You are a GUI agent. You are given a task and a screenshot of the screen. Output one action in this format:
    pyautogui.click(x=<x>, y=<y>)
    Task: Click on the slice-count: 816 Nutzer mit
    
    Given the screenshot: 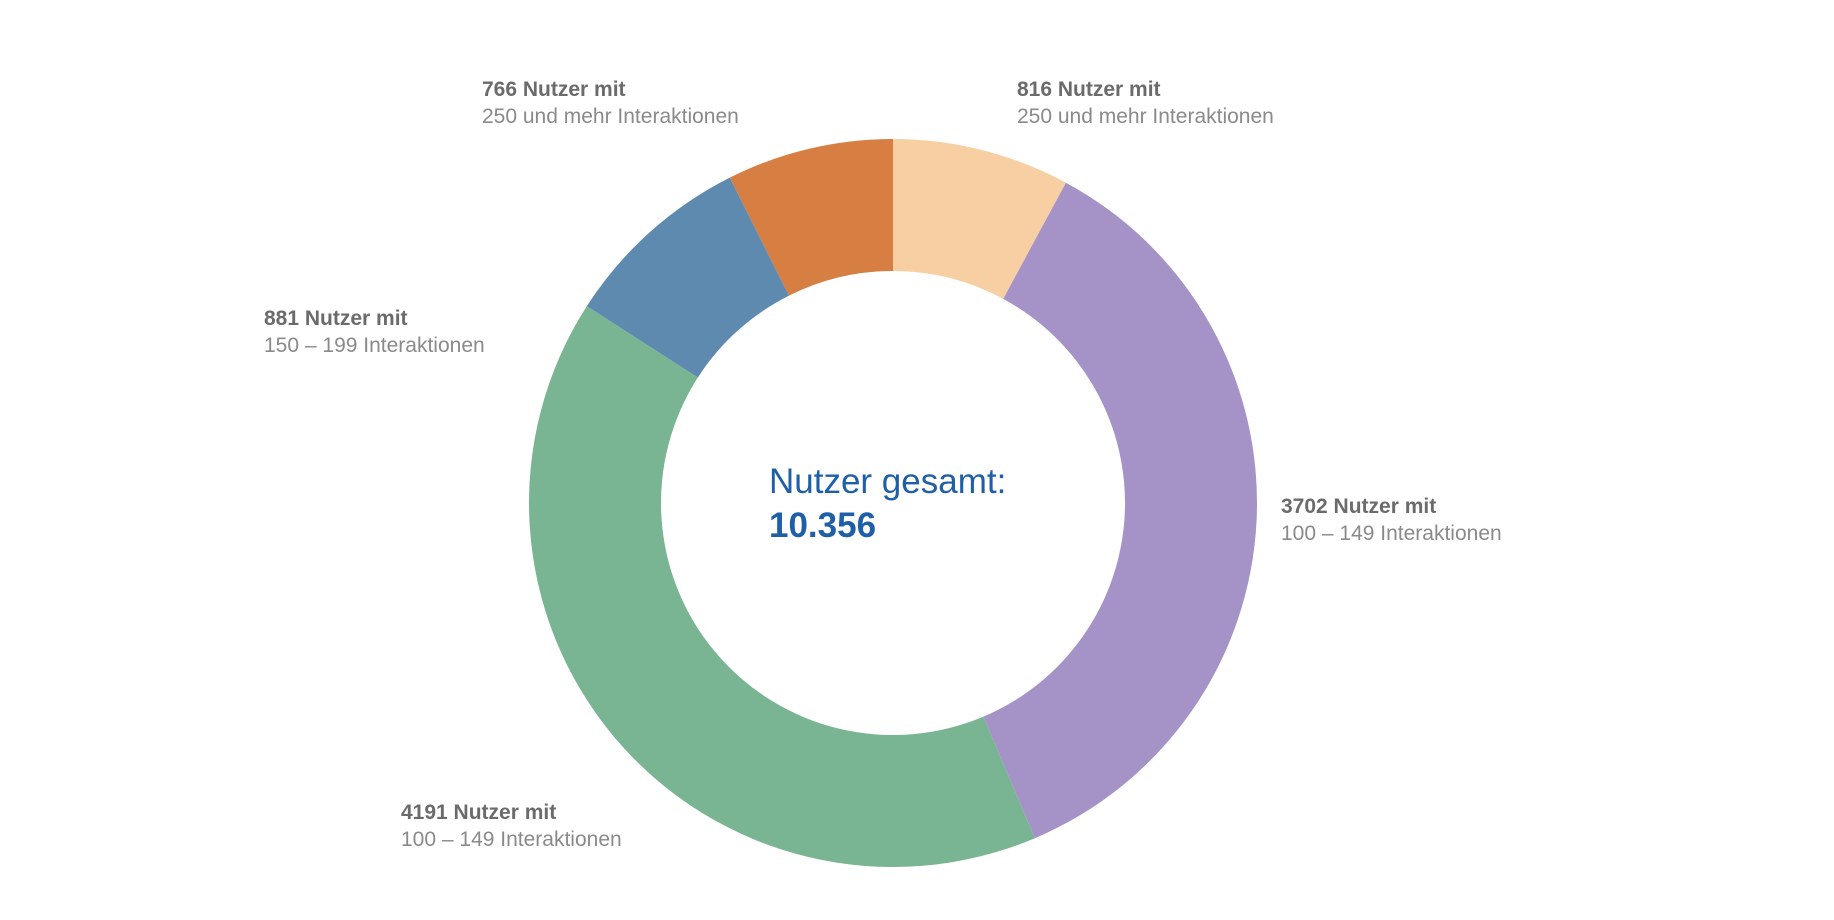 What is the action you would take?
    pyautogui.click(x=1089, y=89)
    